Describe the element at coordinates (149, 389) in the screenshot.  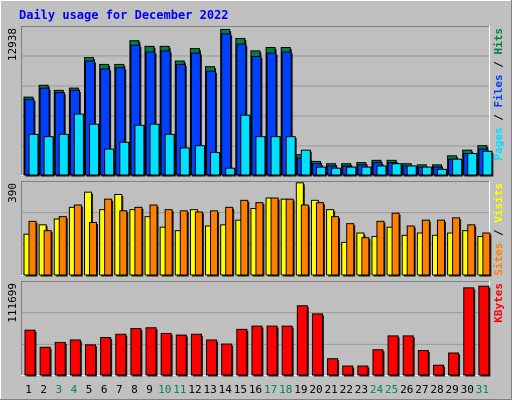
I see `x-tick-label: 9` at that location.